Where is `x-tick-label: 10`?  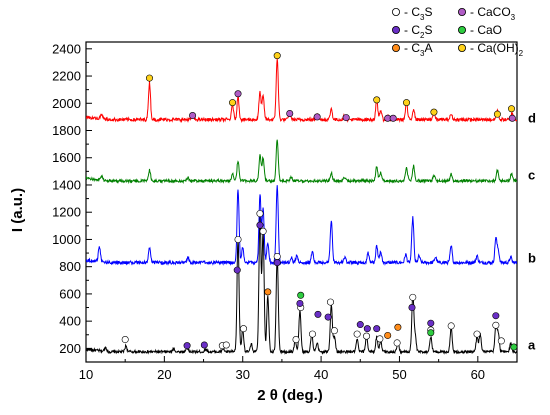 x-tick-label: 10 is located at coordinates (86, 374).